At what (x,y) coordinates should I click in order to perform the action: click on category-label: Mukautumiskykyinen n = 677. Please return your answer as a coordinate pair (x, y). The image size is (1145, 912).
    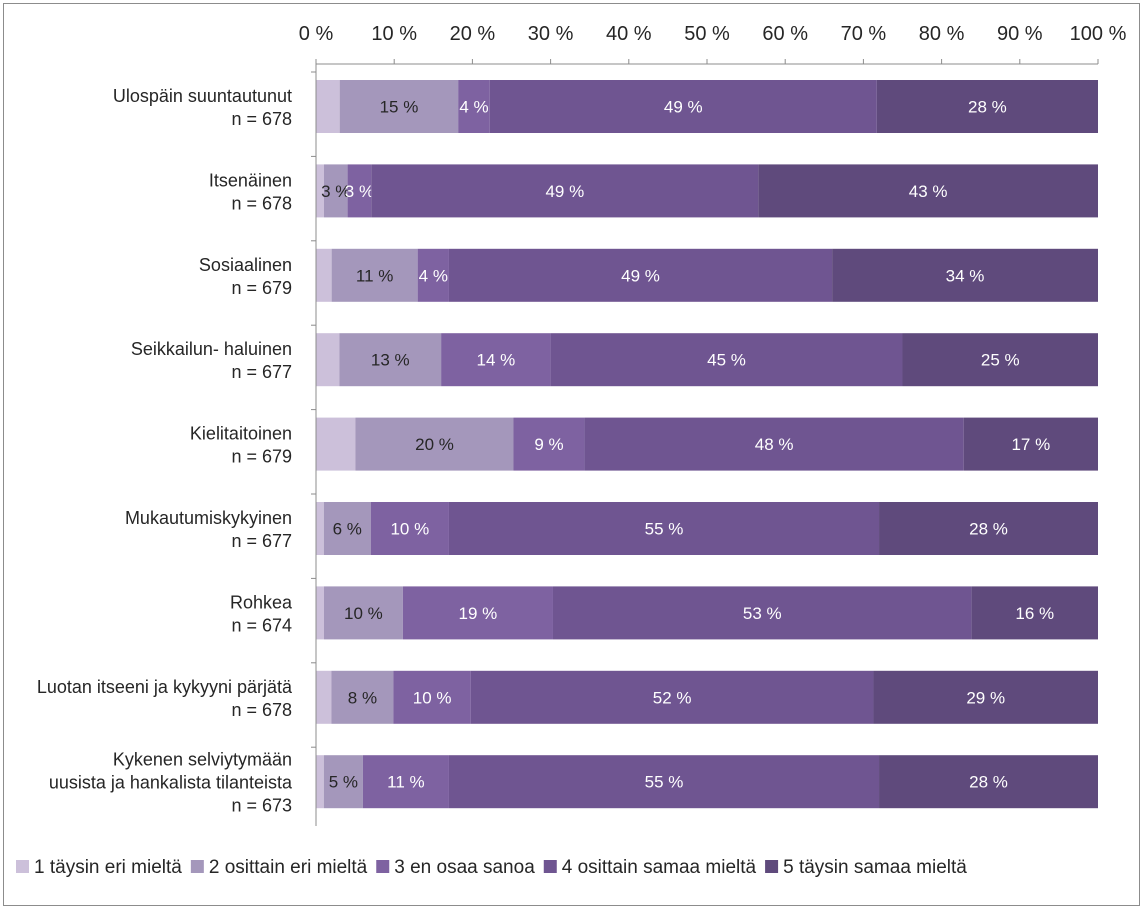
    Looking at the image, I should click on (208, 529).